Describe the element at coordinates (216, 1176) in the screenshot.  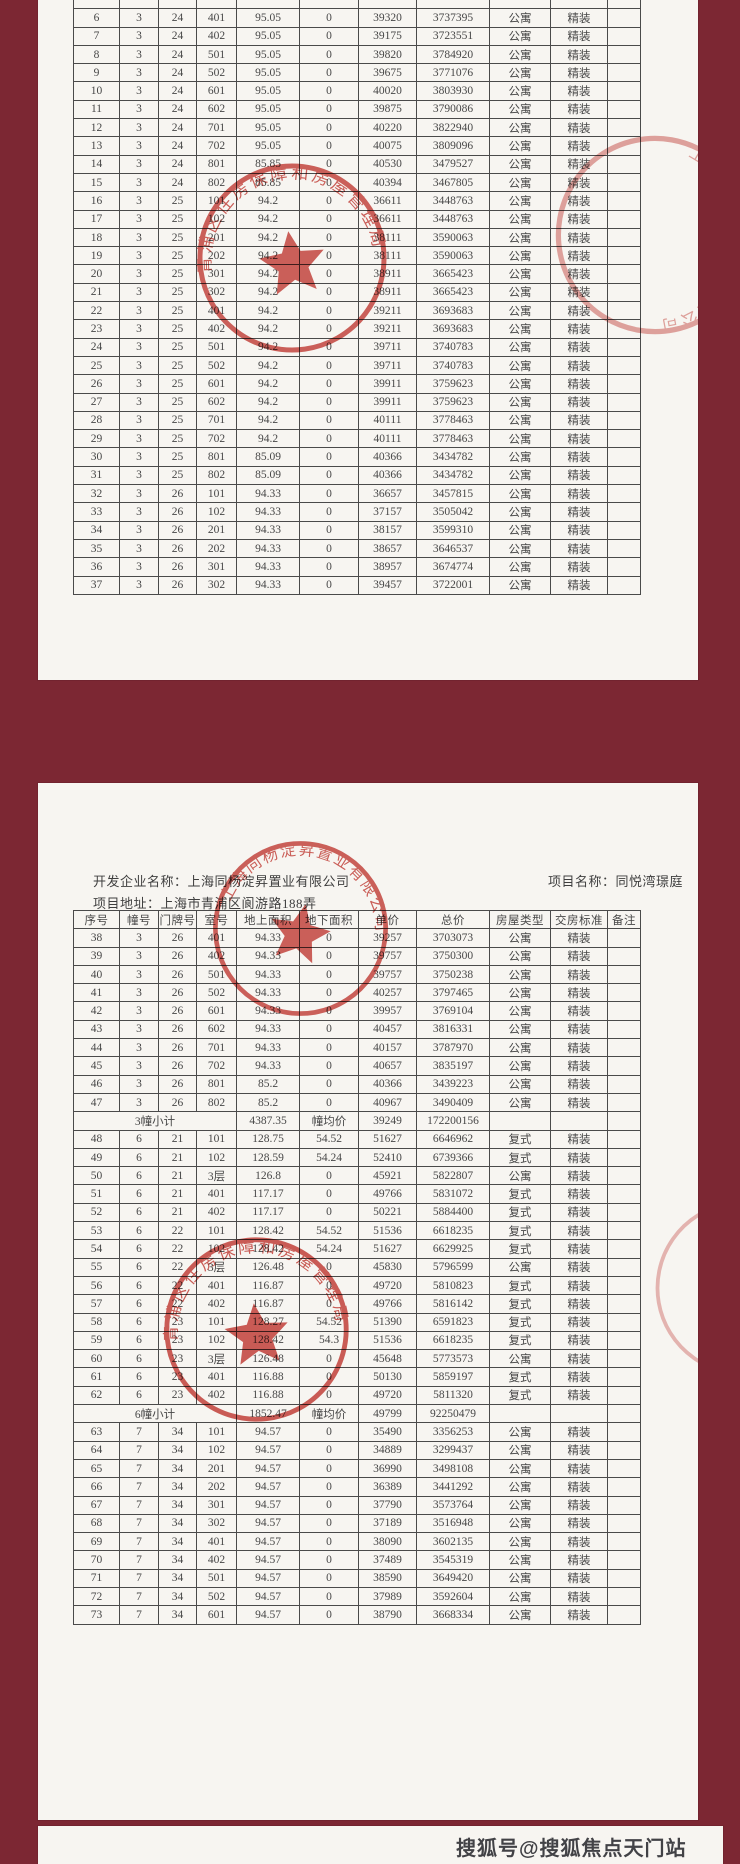
I see `table-cell: 3层` at that location.